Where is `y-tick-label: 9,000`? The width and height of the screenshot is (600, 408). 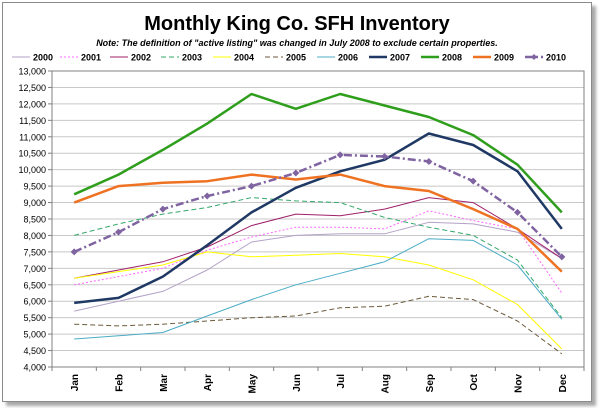
y-tick-label: 9,000 is located at coordinates (34, 203).